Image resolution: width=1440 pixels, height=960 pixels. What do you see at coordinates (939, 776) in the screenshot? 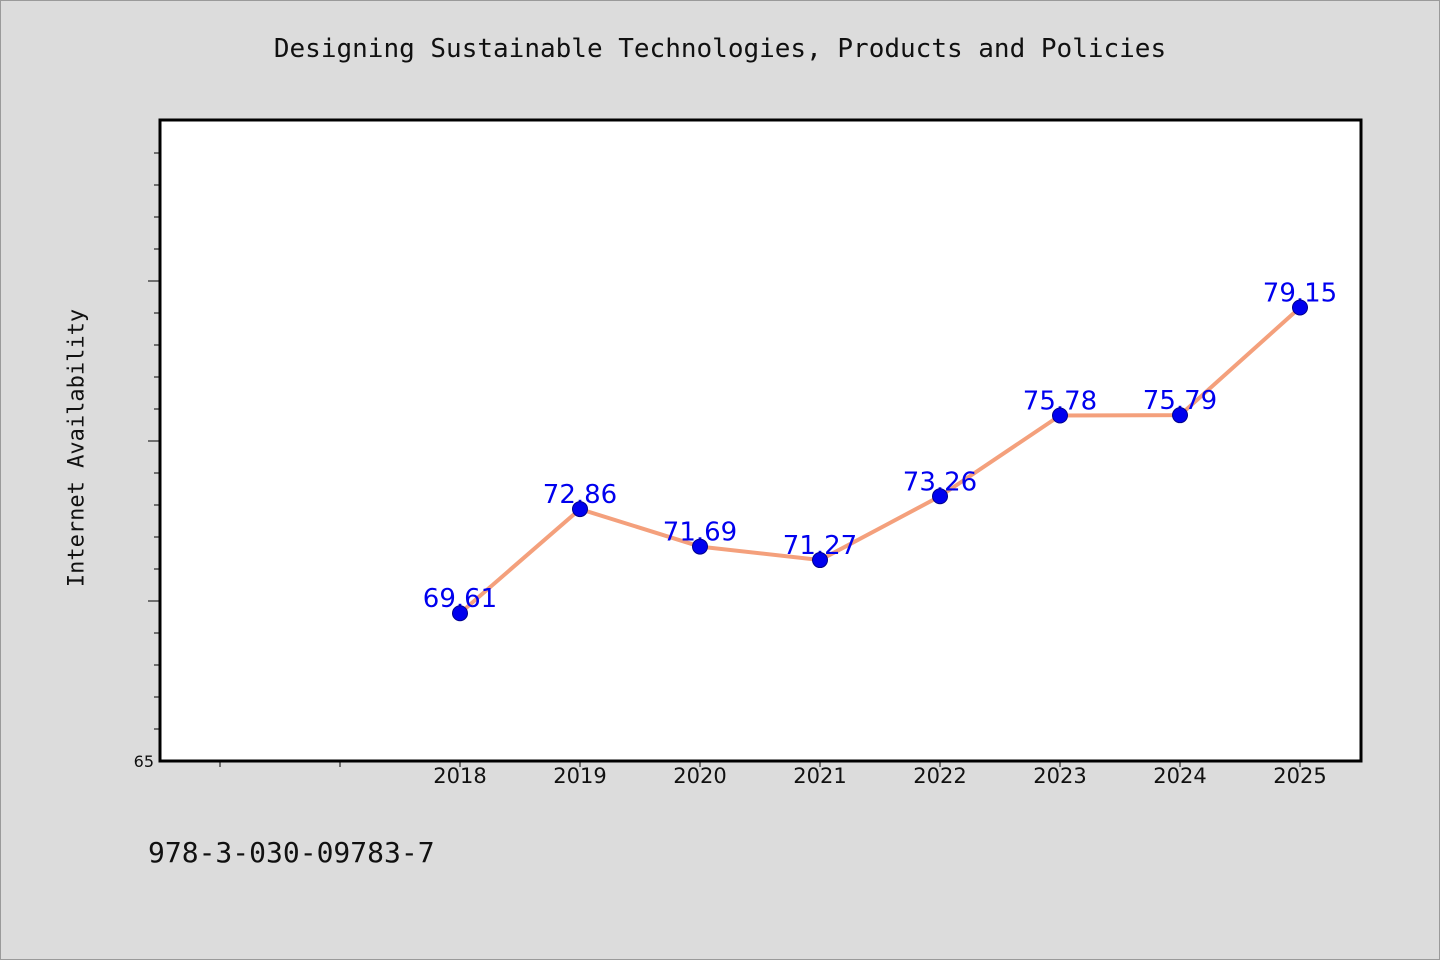
I see `x-tick-label: 2022` at bounding box center [939, 776].